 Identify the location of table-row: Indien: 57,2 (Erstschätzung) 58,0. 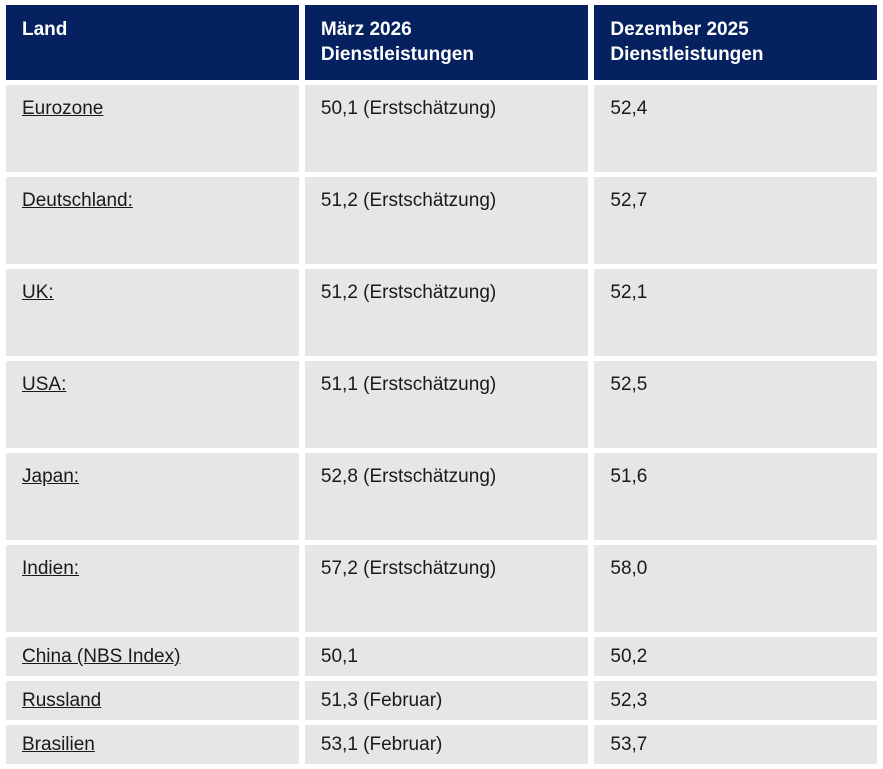
(441, 588).